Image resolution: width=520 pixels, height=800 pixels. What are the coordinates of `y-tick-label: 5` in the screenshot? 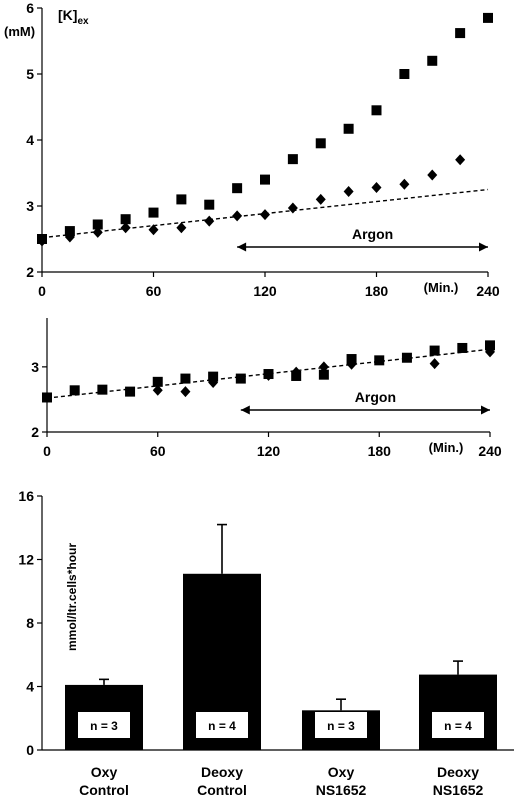 It's located at (30, 74).